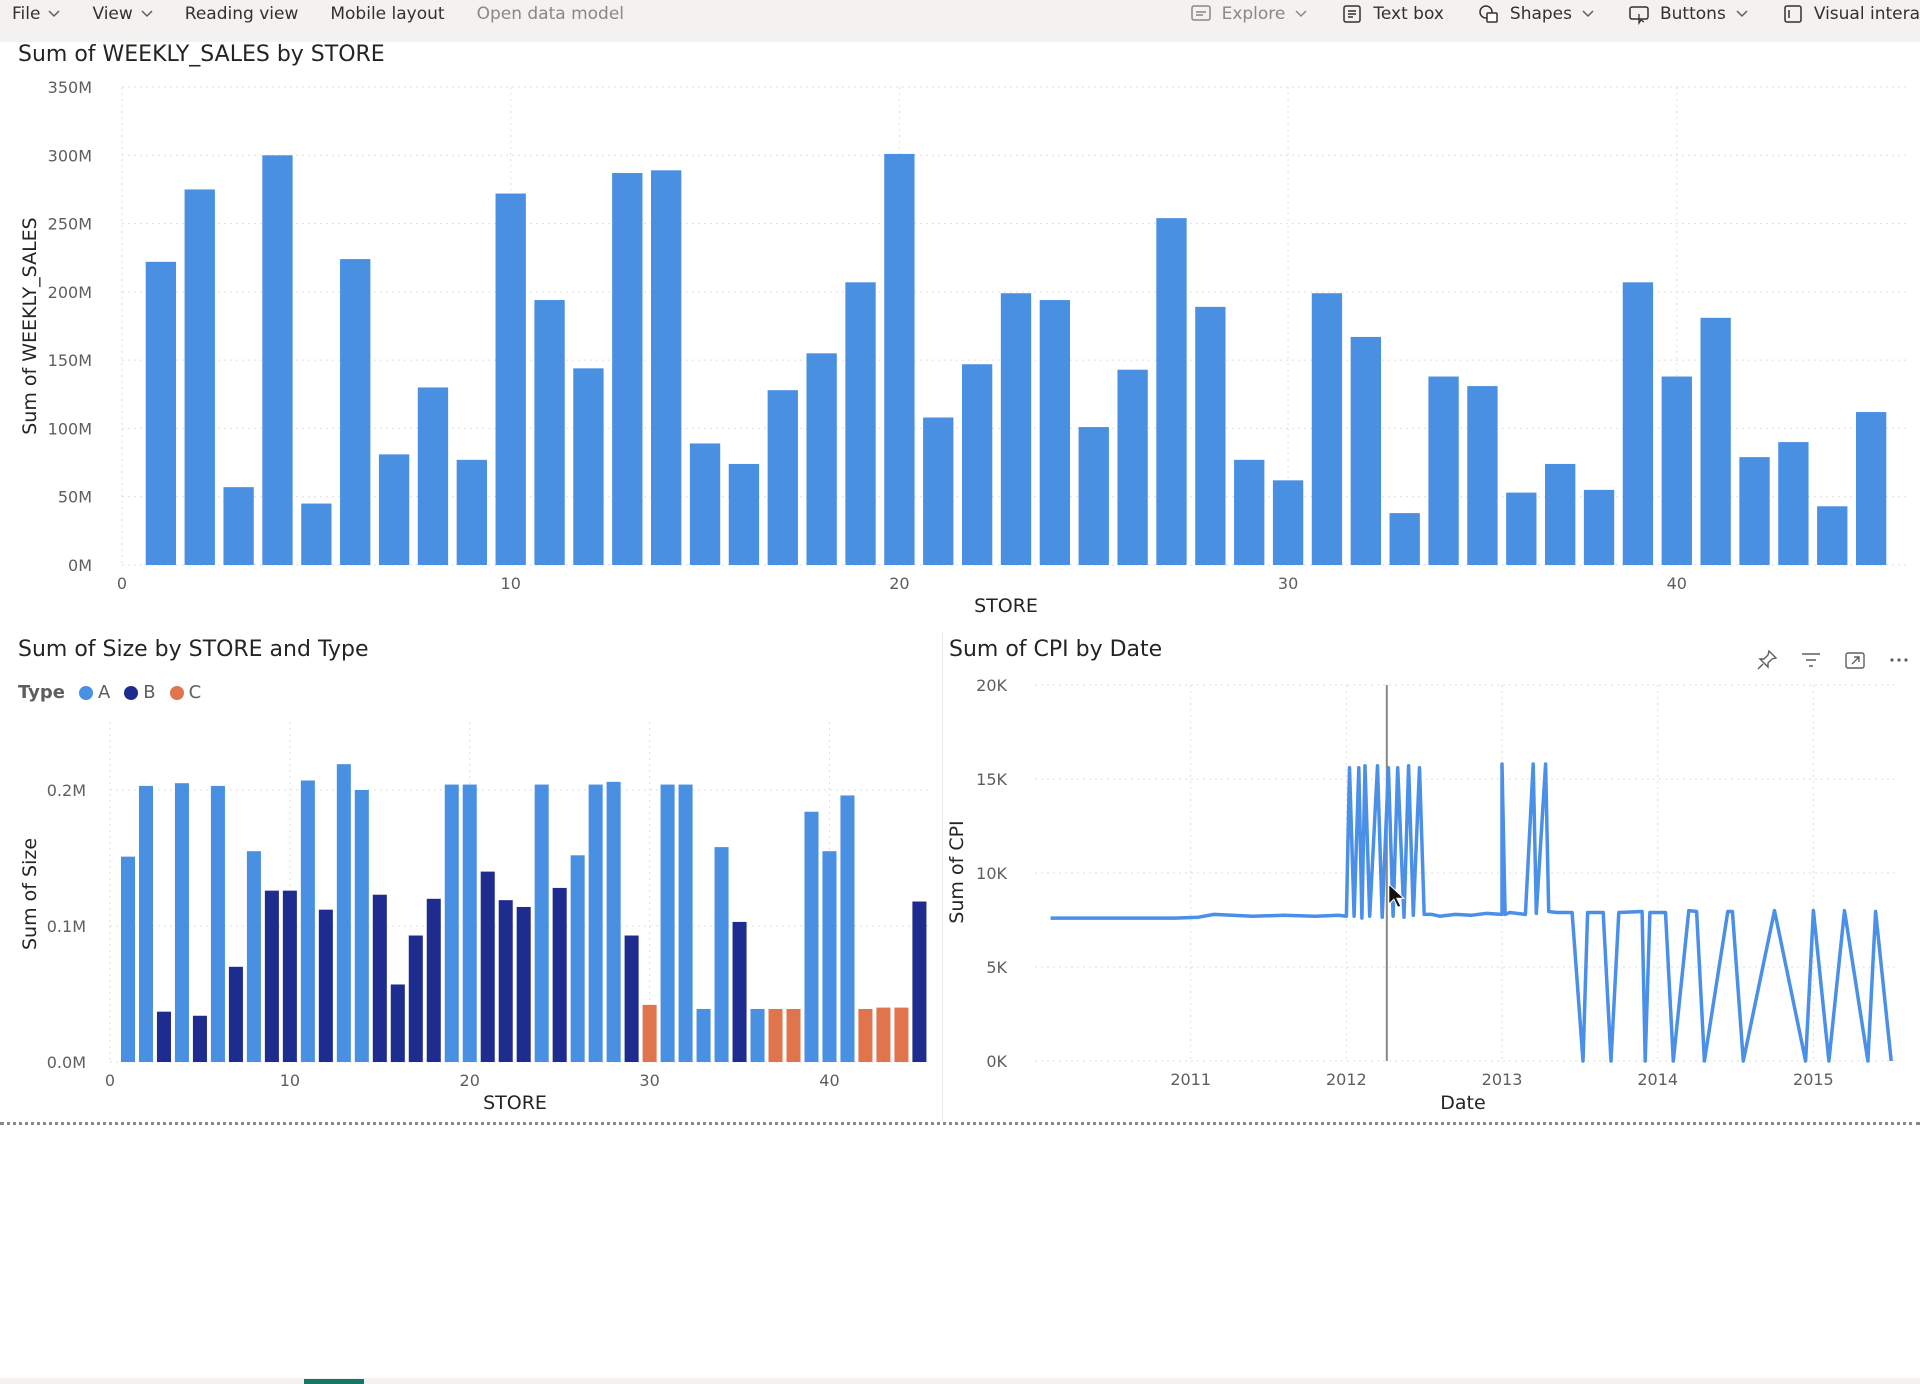 The width and height of the screenshot is (1920, 1384). Describe the element at coordinates (75, 497) in the screenshot. I see `y-tick-label: 50M` at that location.